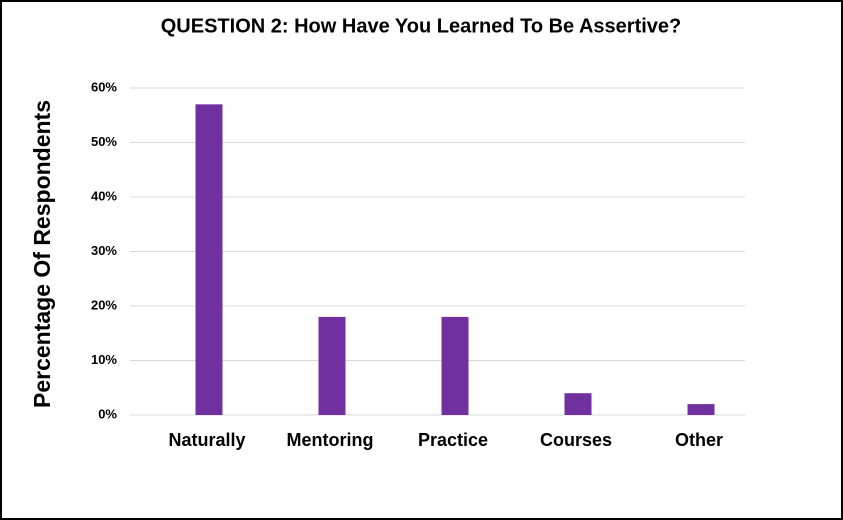  Describe the element at coordinates (104, 250) in the screenshot. I see `y-tick-label: 30%` at that location.